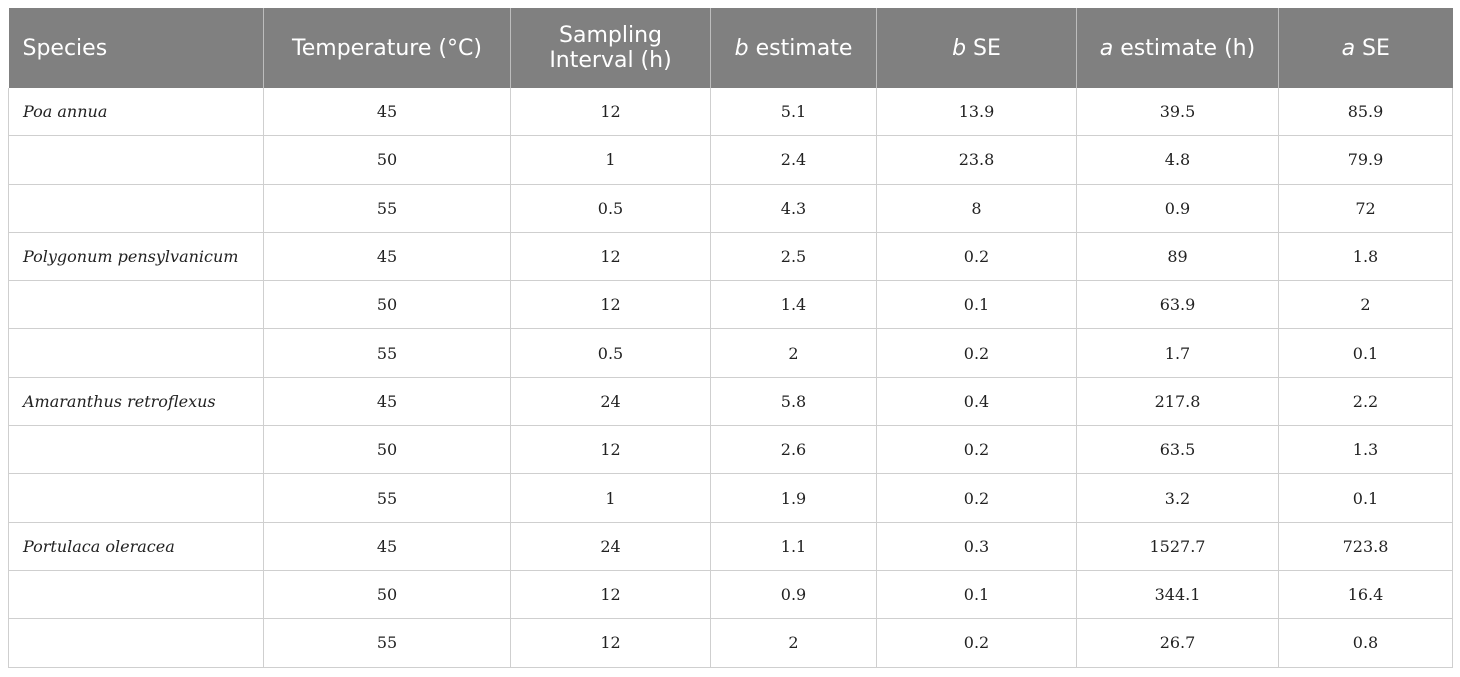 This screenshot has height=677, width=1460. I want to click on header-b-estimate-symbol: b, so click(741, 48).